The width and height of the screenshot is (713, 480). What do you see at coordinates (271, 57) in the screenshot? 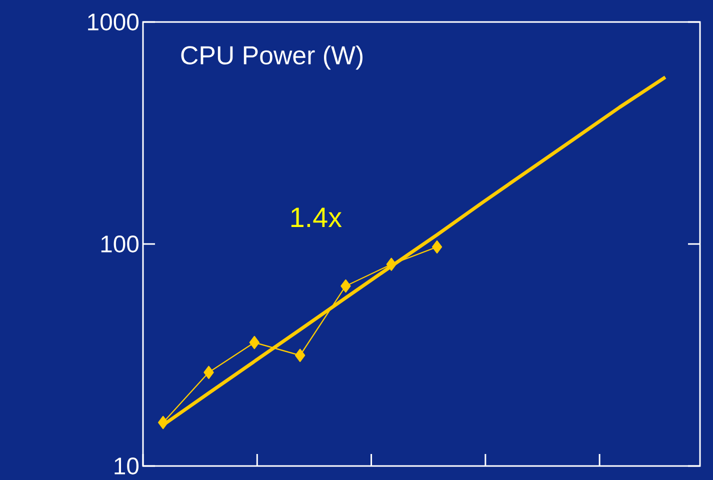
I see `text: CPU Power (W)` at bounding box center [271, 57].